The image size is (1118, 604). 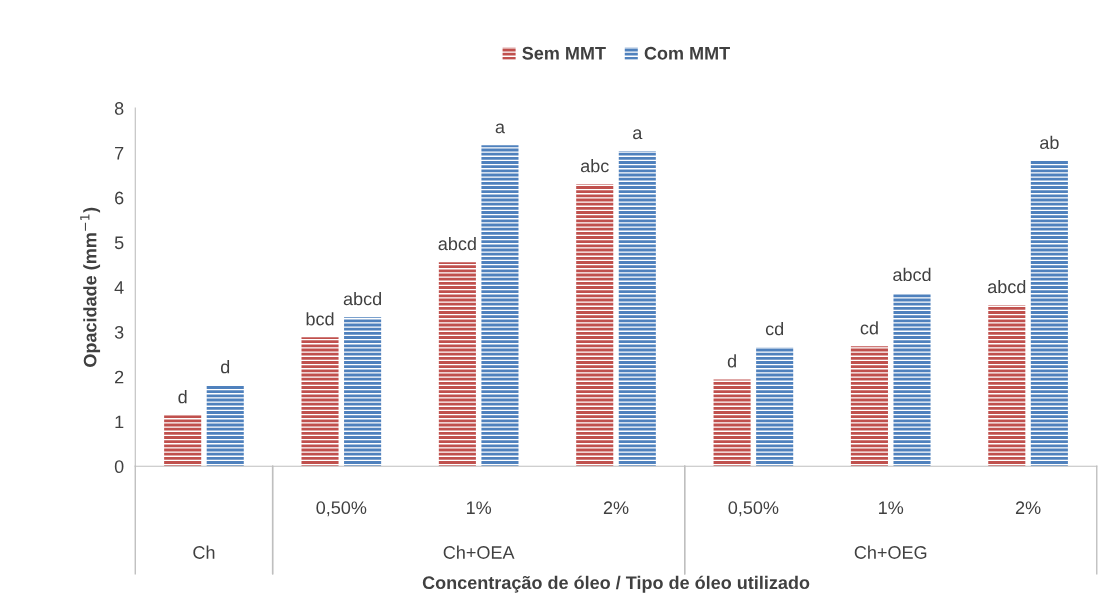 I want to click on y-tick-label: 5, so click(x=119, y=243).